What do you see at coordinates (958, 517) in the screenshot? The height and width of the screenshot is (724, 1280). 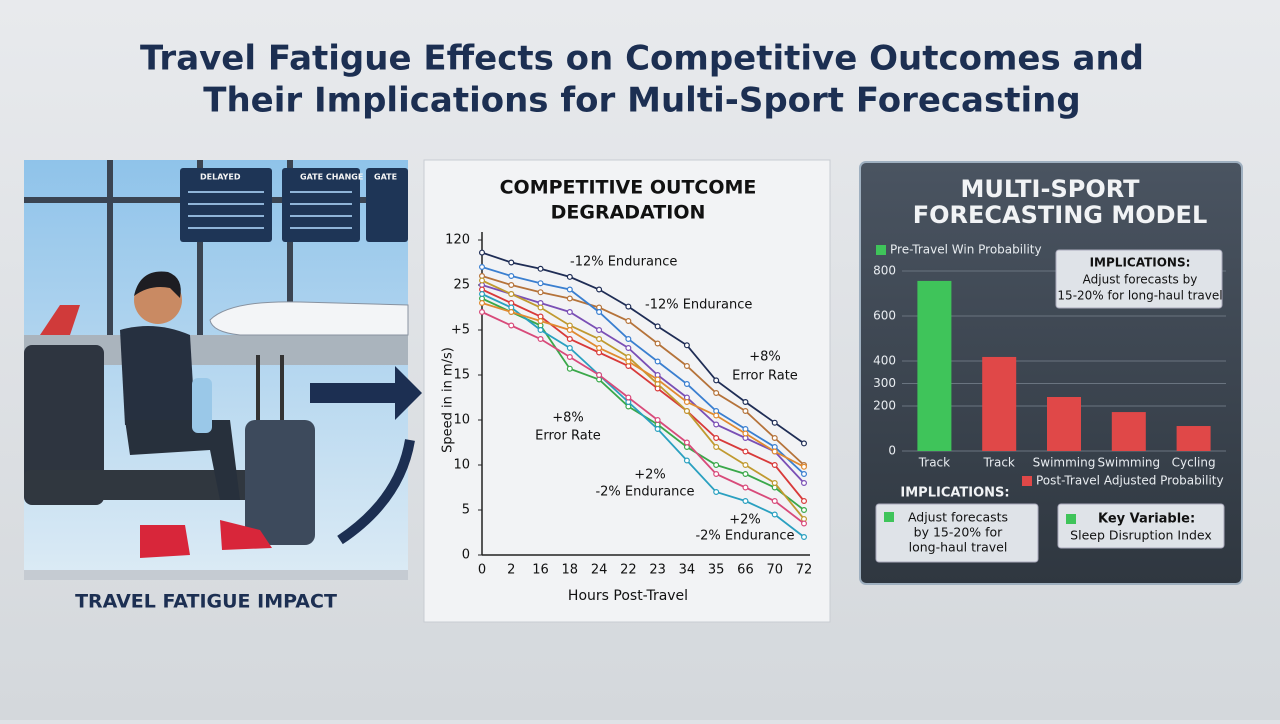 I see `implications-text: Adjust forecasts` at bounding box center [958, 517].